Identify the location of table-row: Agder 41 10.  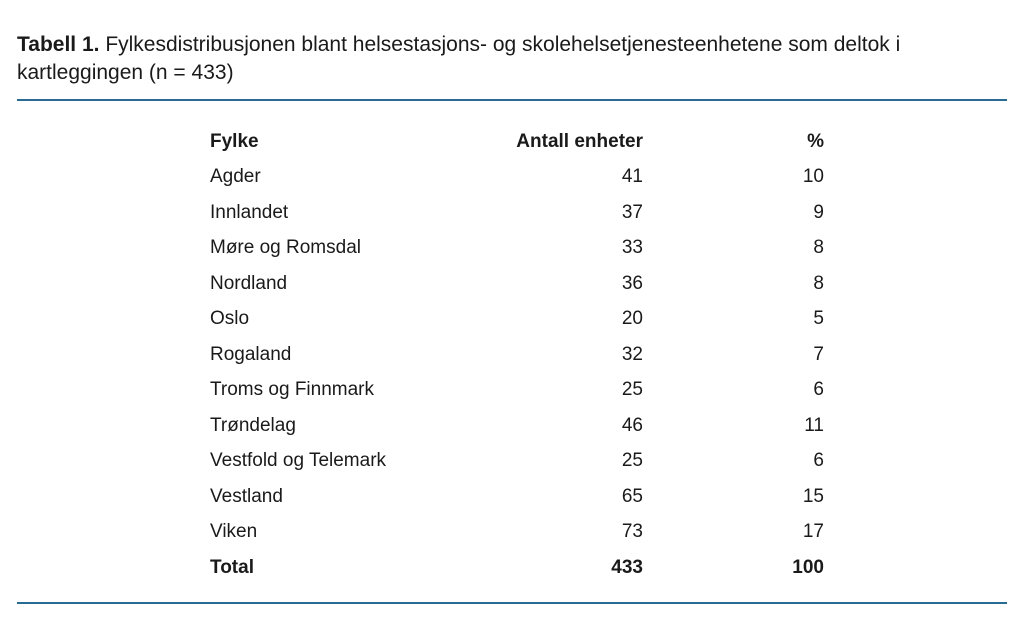
(517, 178).